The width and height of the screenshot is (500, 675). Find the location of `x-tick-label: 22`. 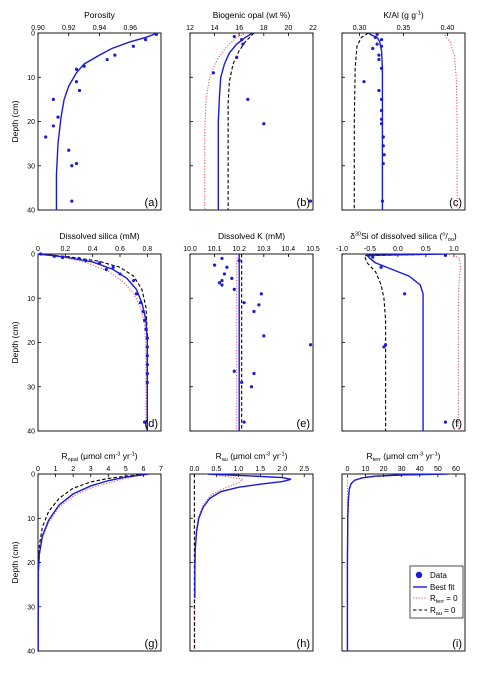

x-tick-label: 22 is located at coordinates (313, 28).